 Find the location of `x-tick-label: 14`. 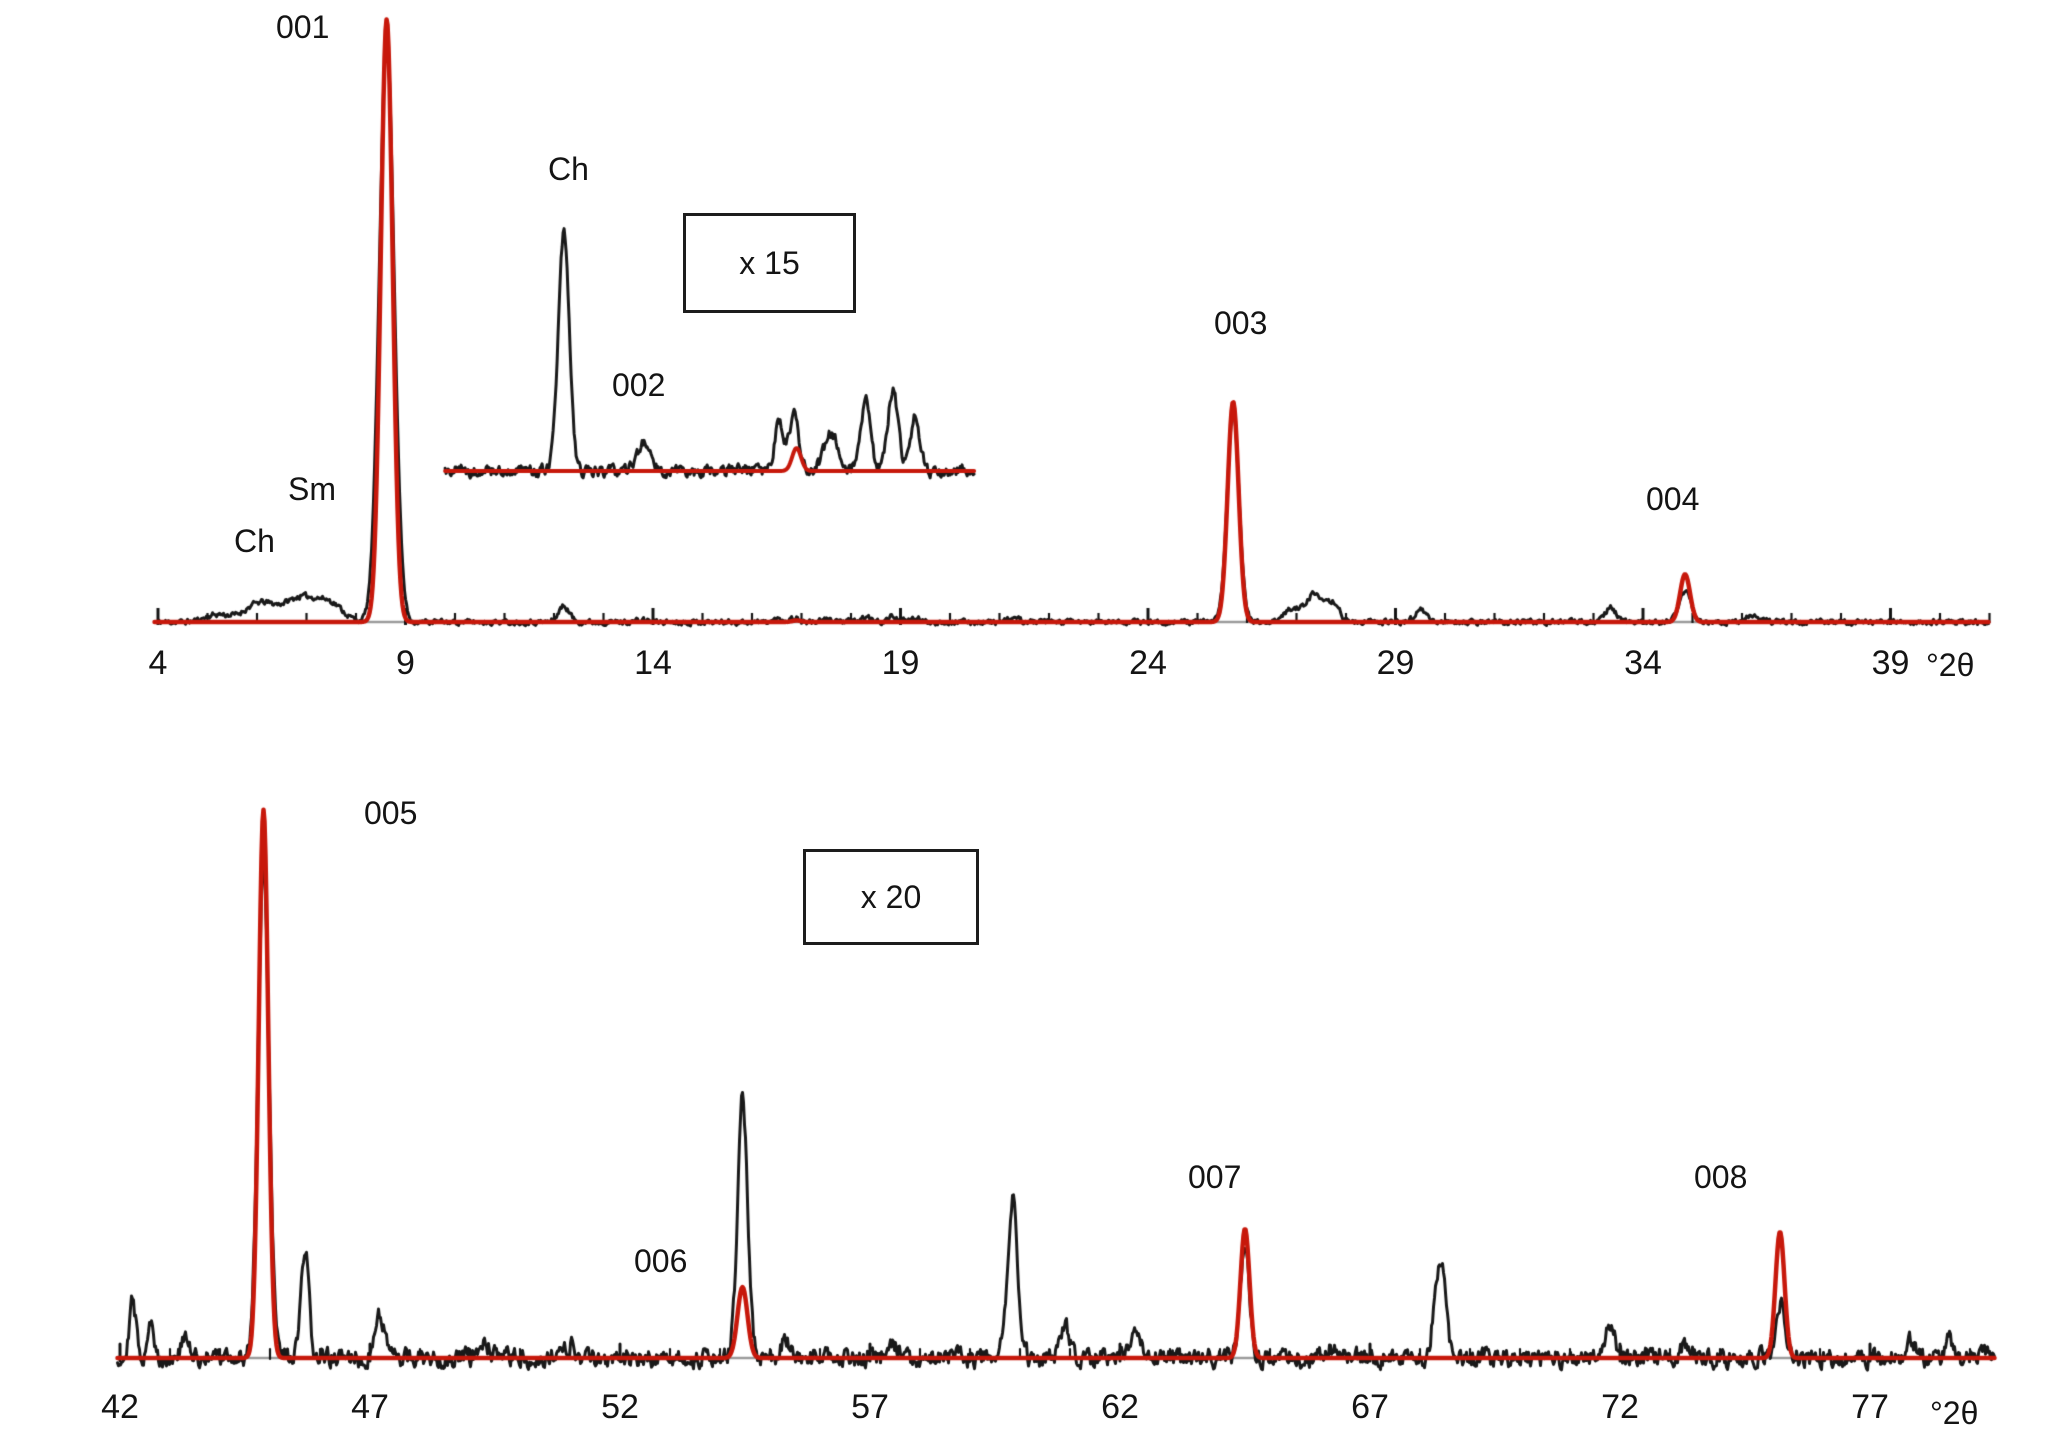

x-tick-label: 14 is located at coordinates (653, 663).